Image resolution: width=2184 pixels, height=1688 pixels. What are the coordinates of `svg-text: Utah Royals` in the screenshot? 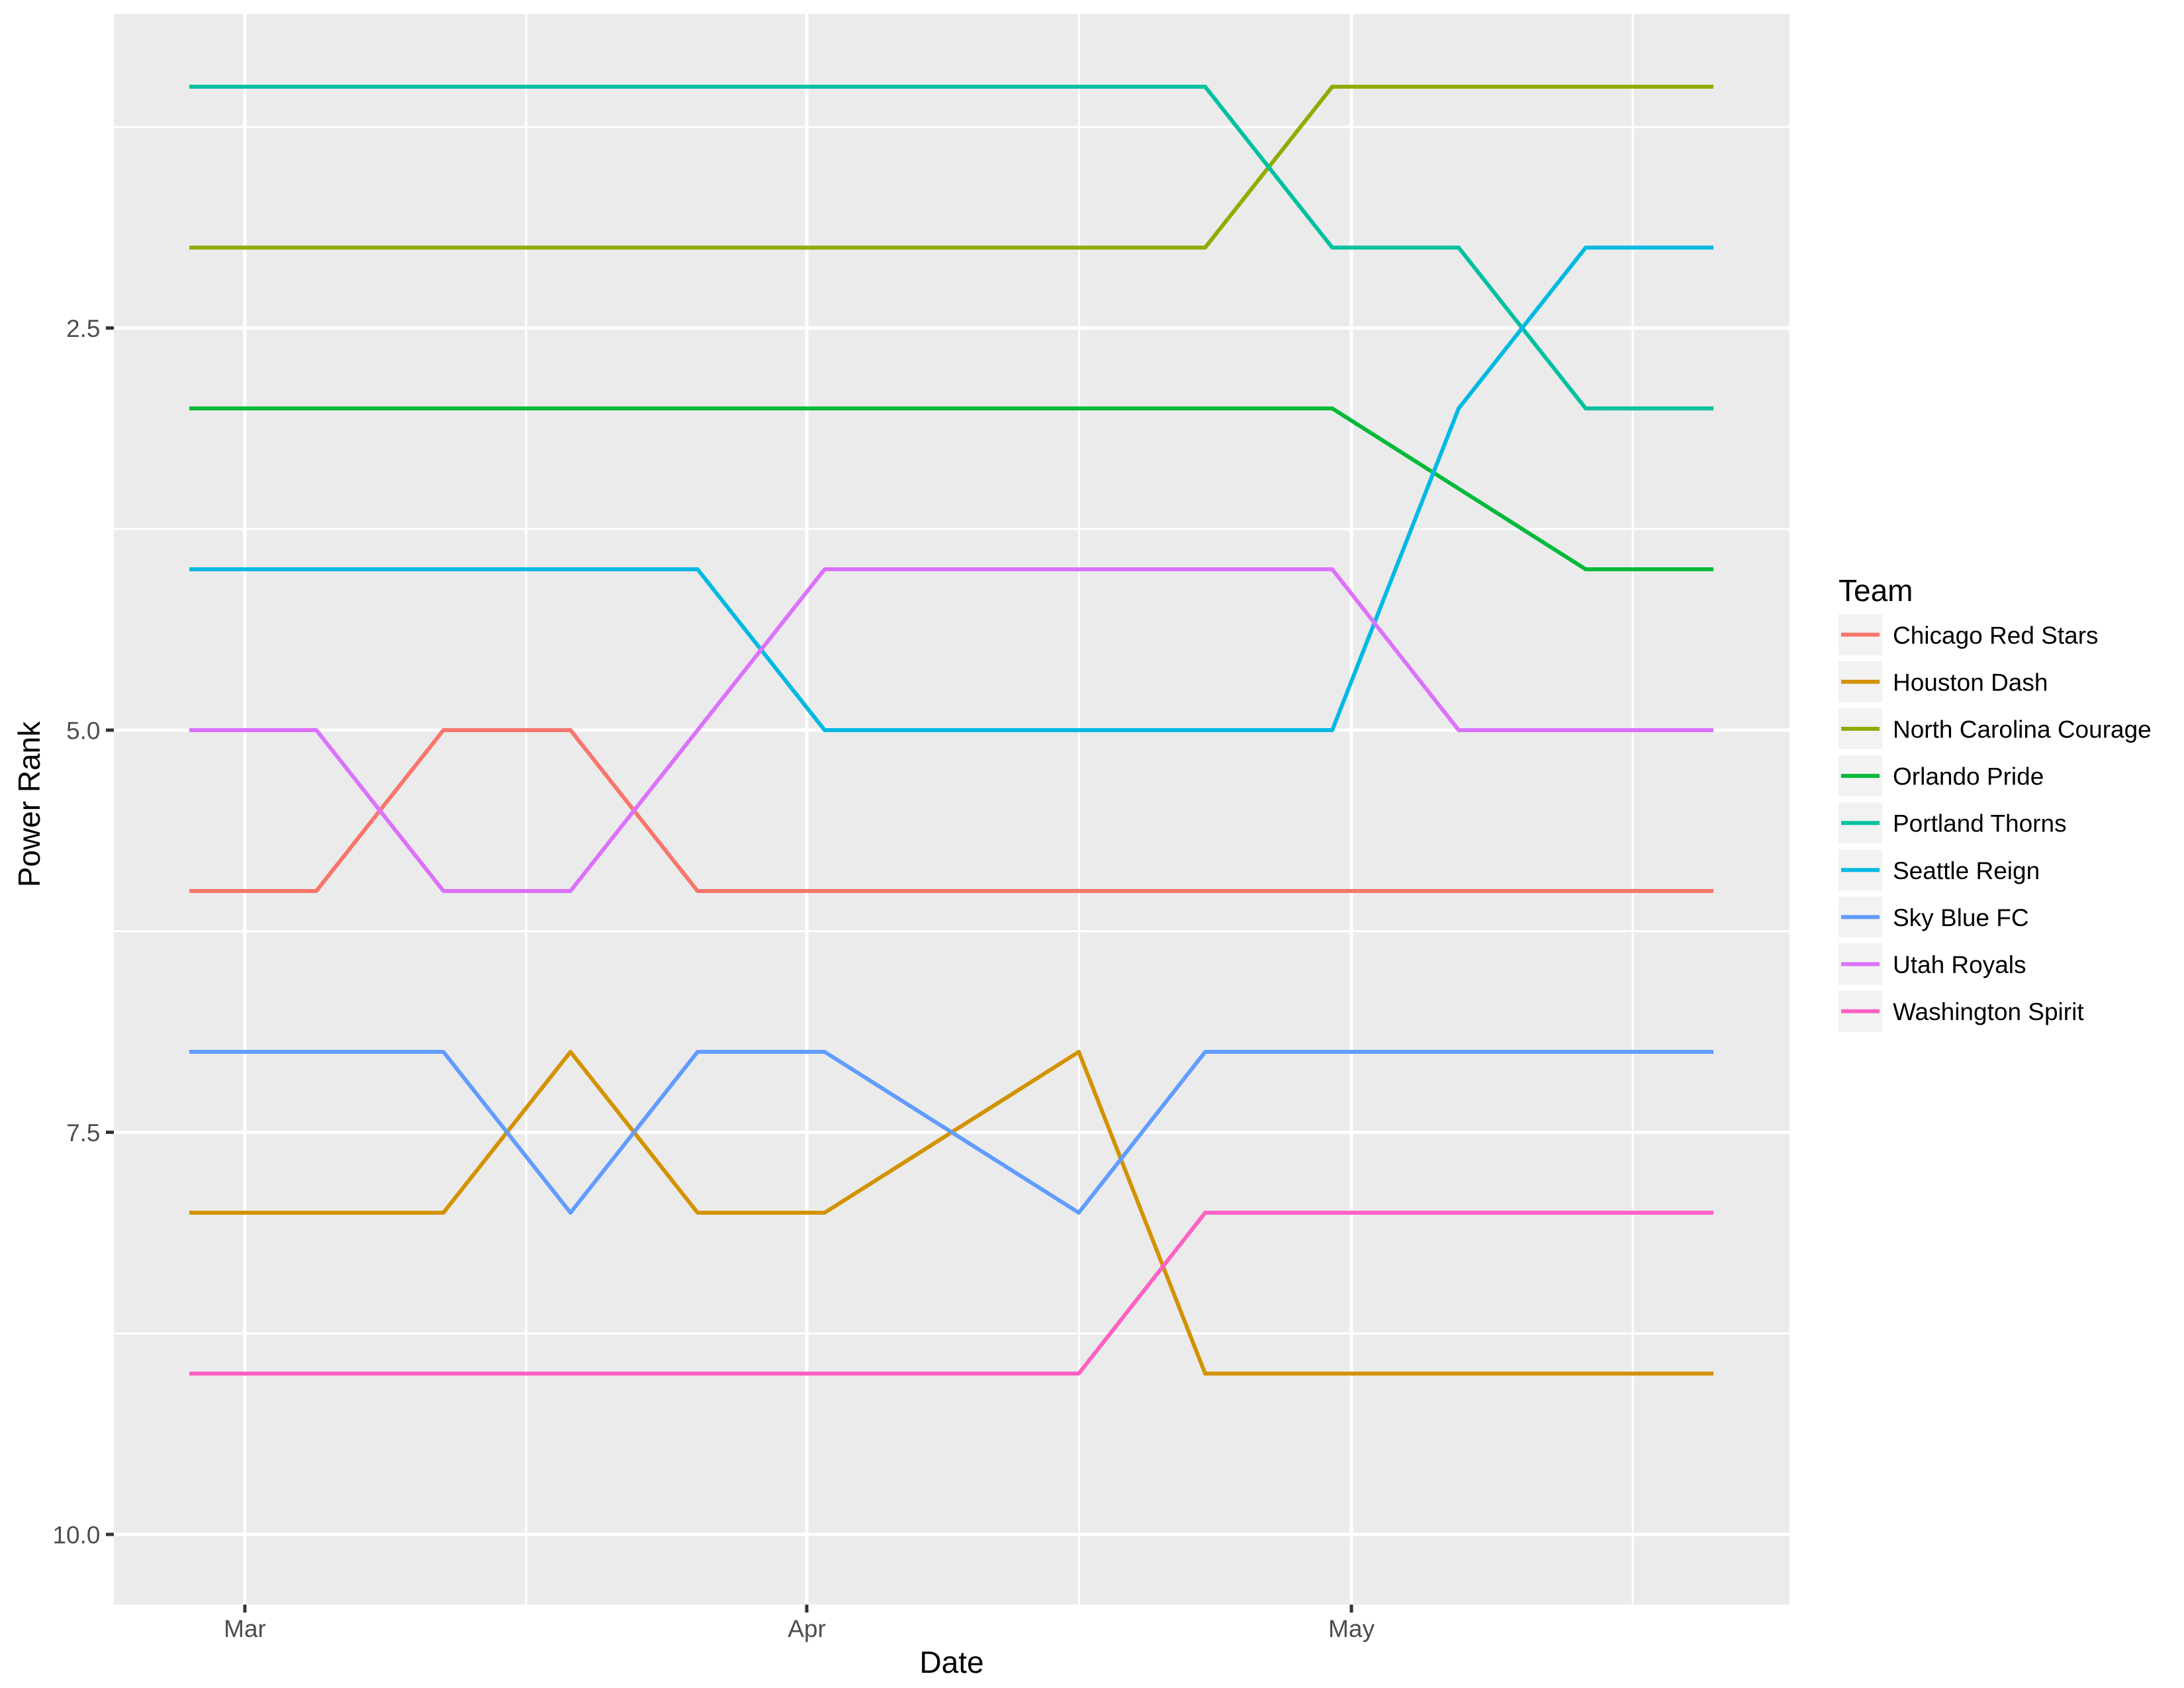 It's located at (1959, 964).